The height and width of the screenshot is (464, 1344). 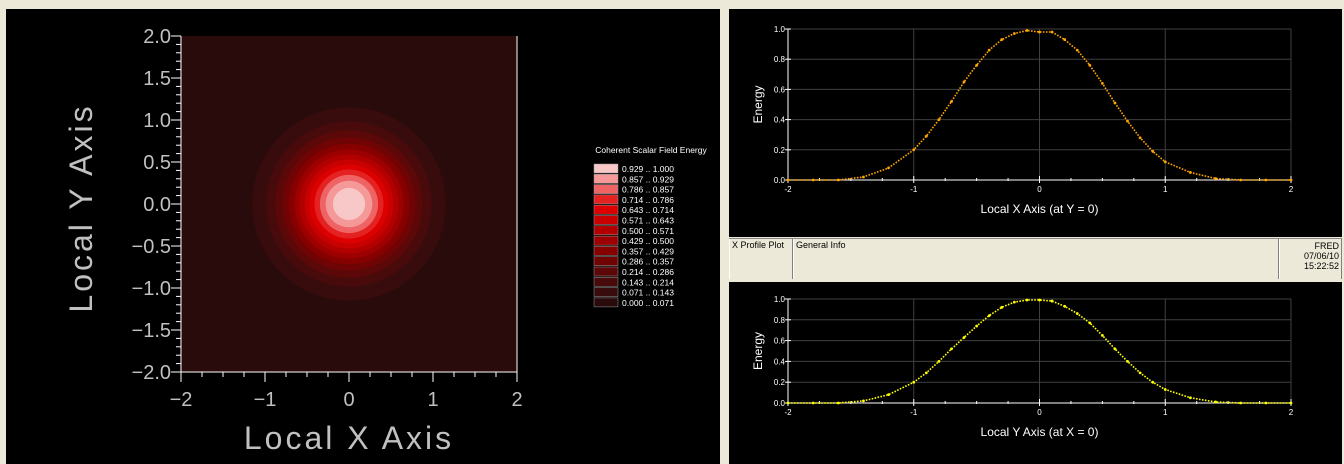 I want to click on general-info-text: General Info, so click(x=821, y=245).